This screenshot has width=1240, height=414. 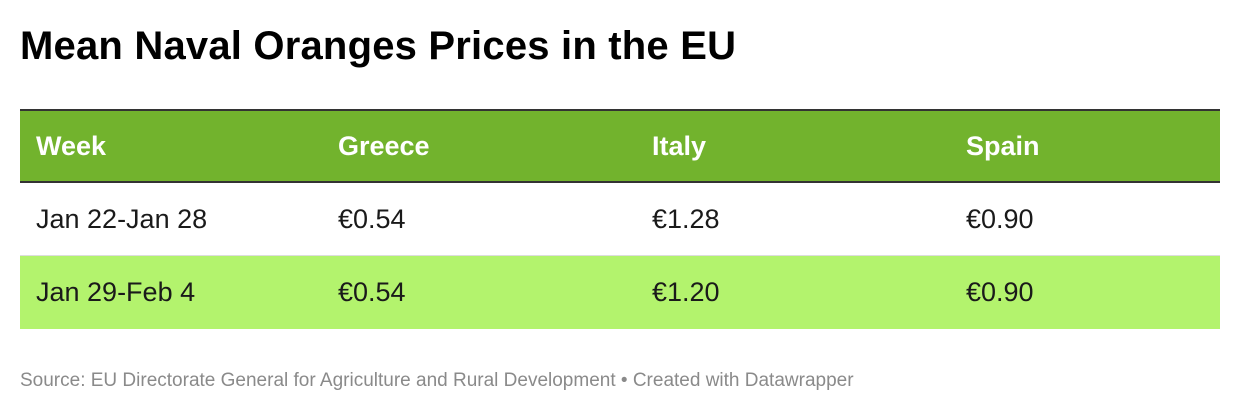 What do you see at coordinates (686, 292) in the screenshot?
I see `table-cell-italy: €1.20` at bounding box center [686, 292].